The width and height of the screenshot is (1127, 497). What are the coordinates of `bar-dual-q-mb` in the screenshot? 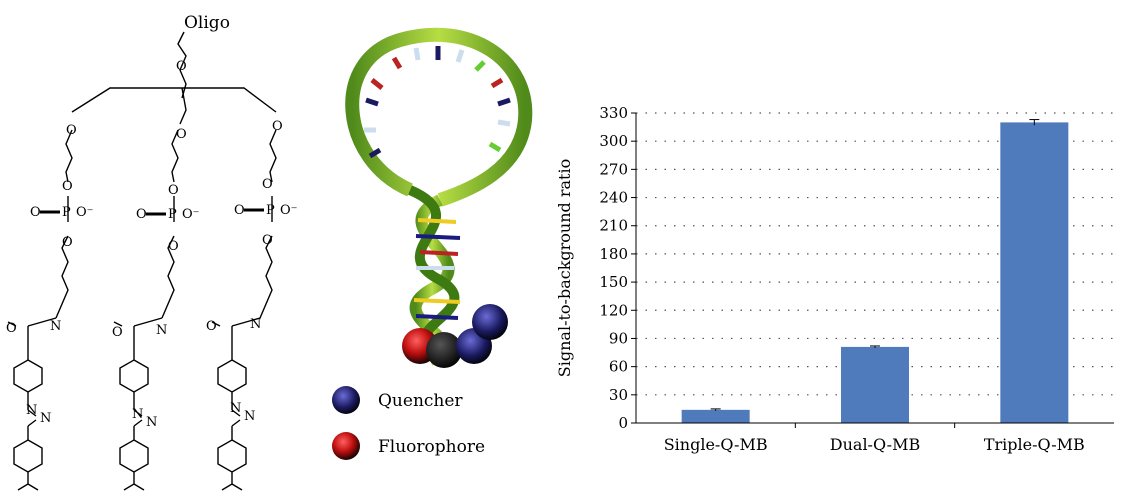 It's located at (875, 384).